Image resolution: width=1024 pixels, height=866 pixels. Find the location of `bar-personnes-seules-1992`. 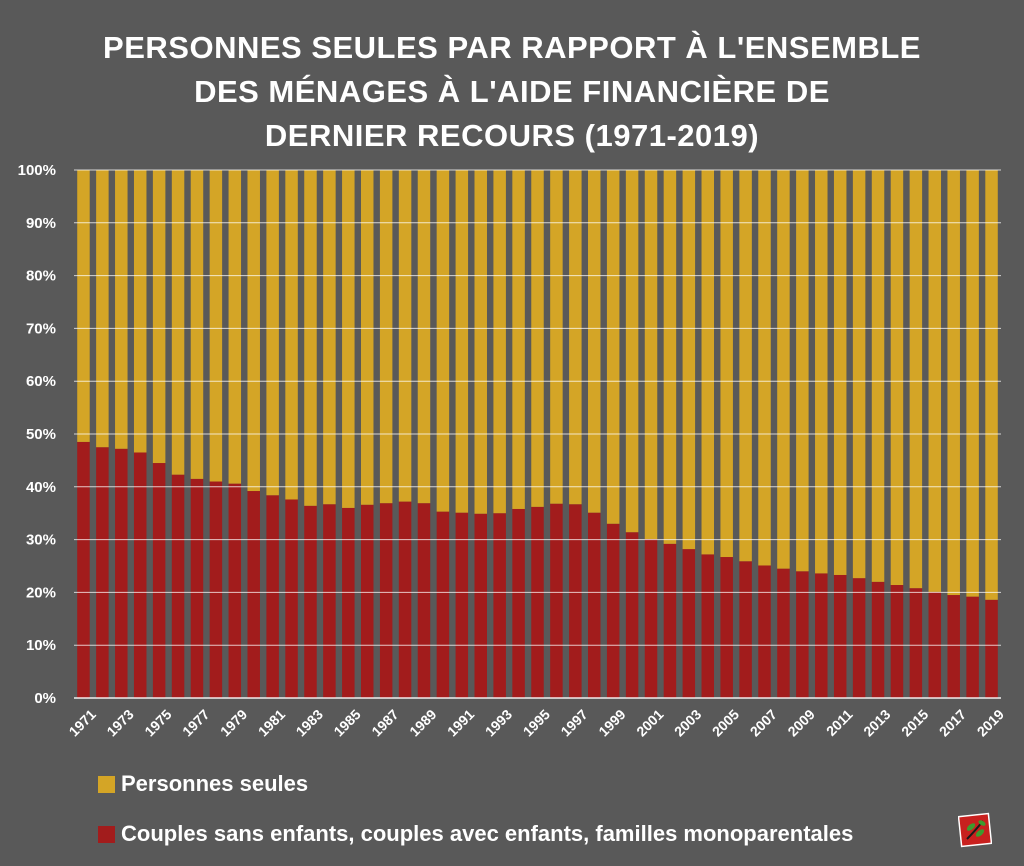

bar-personnes-seules-1992 is located at coordinates (480, 342).